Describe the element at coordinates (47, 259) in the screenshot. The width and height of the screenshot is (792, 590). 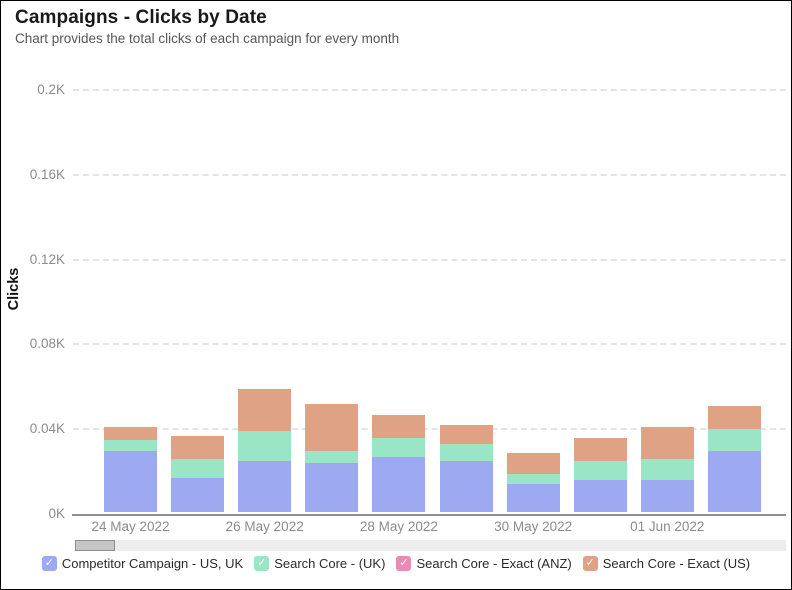
I see `y-axis-tick-label: 0.12K` at that location.